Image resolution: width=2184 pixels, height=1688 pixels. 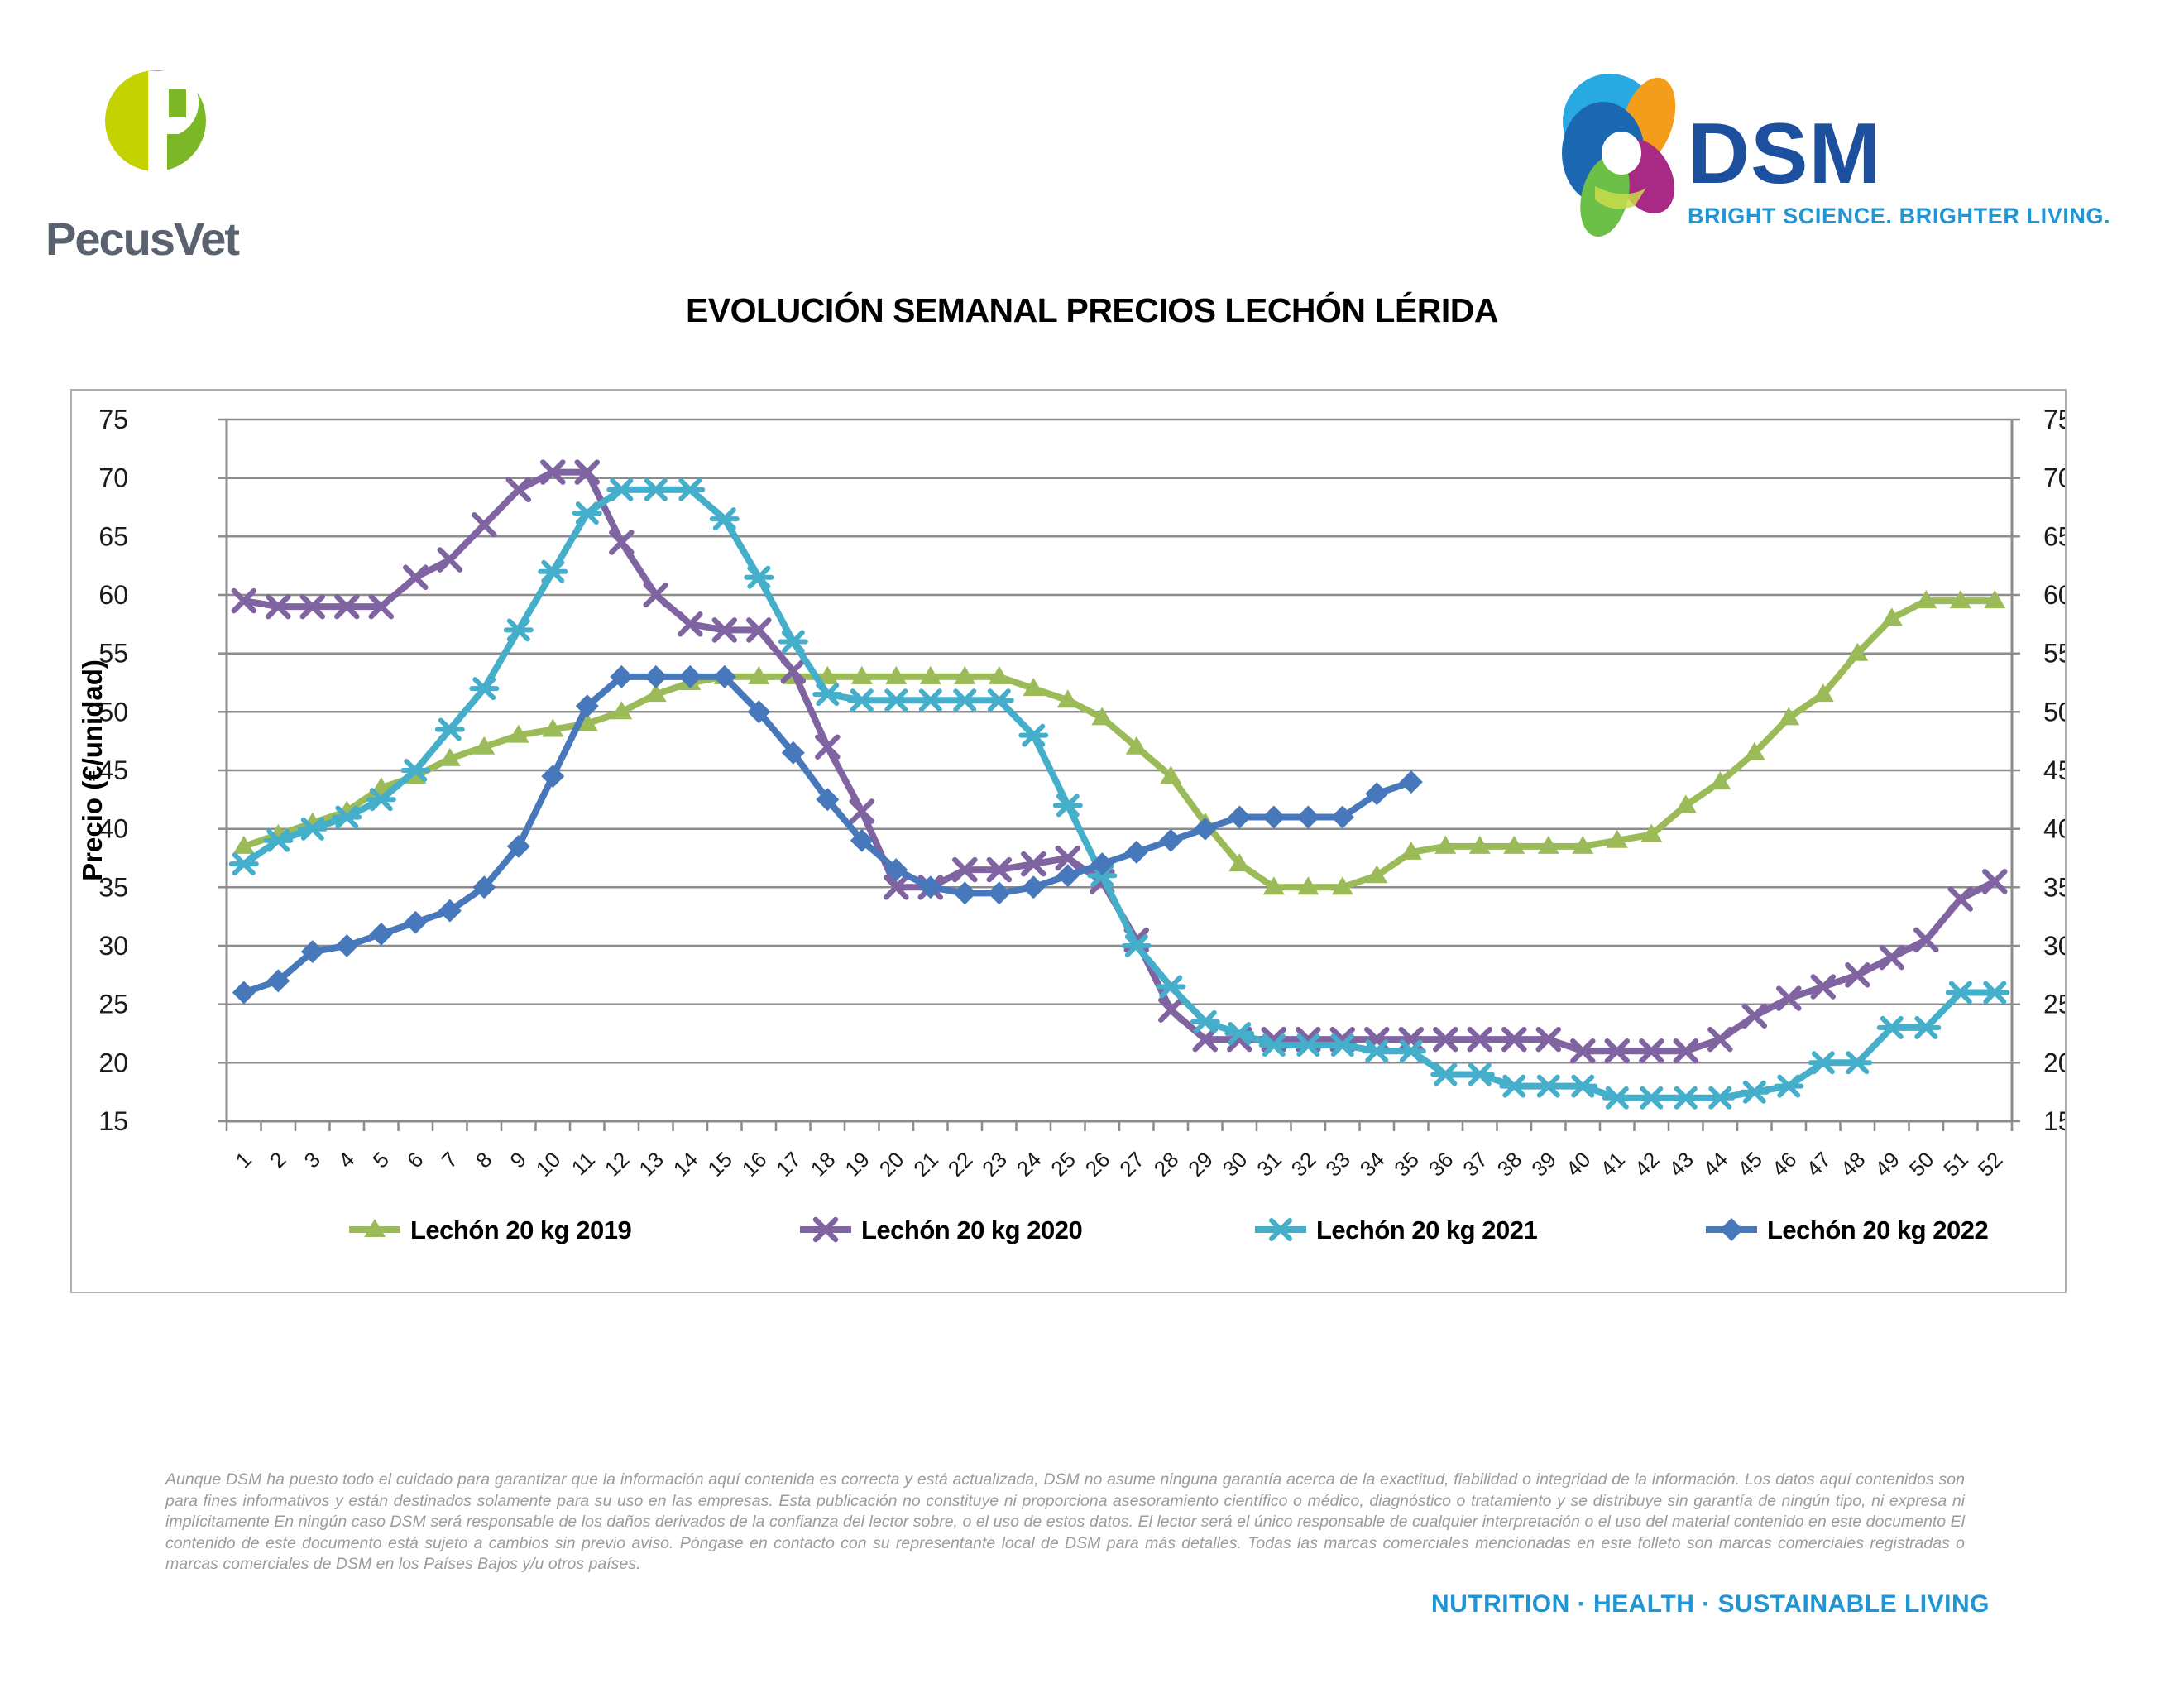 I want to click on x-axis-label: 45, so click(x=1749, y=1164).